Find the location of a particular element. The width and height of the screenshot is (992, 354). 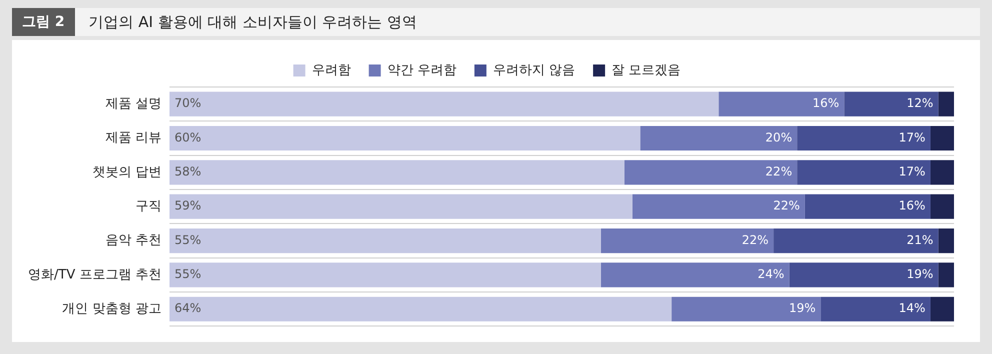

legend-label: 약간 우려함 is located at coordinates (421, 70).